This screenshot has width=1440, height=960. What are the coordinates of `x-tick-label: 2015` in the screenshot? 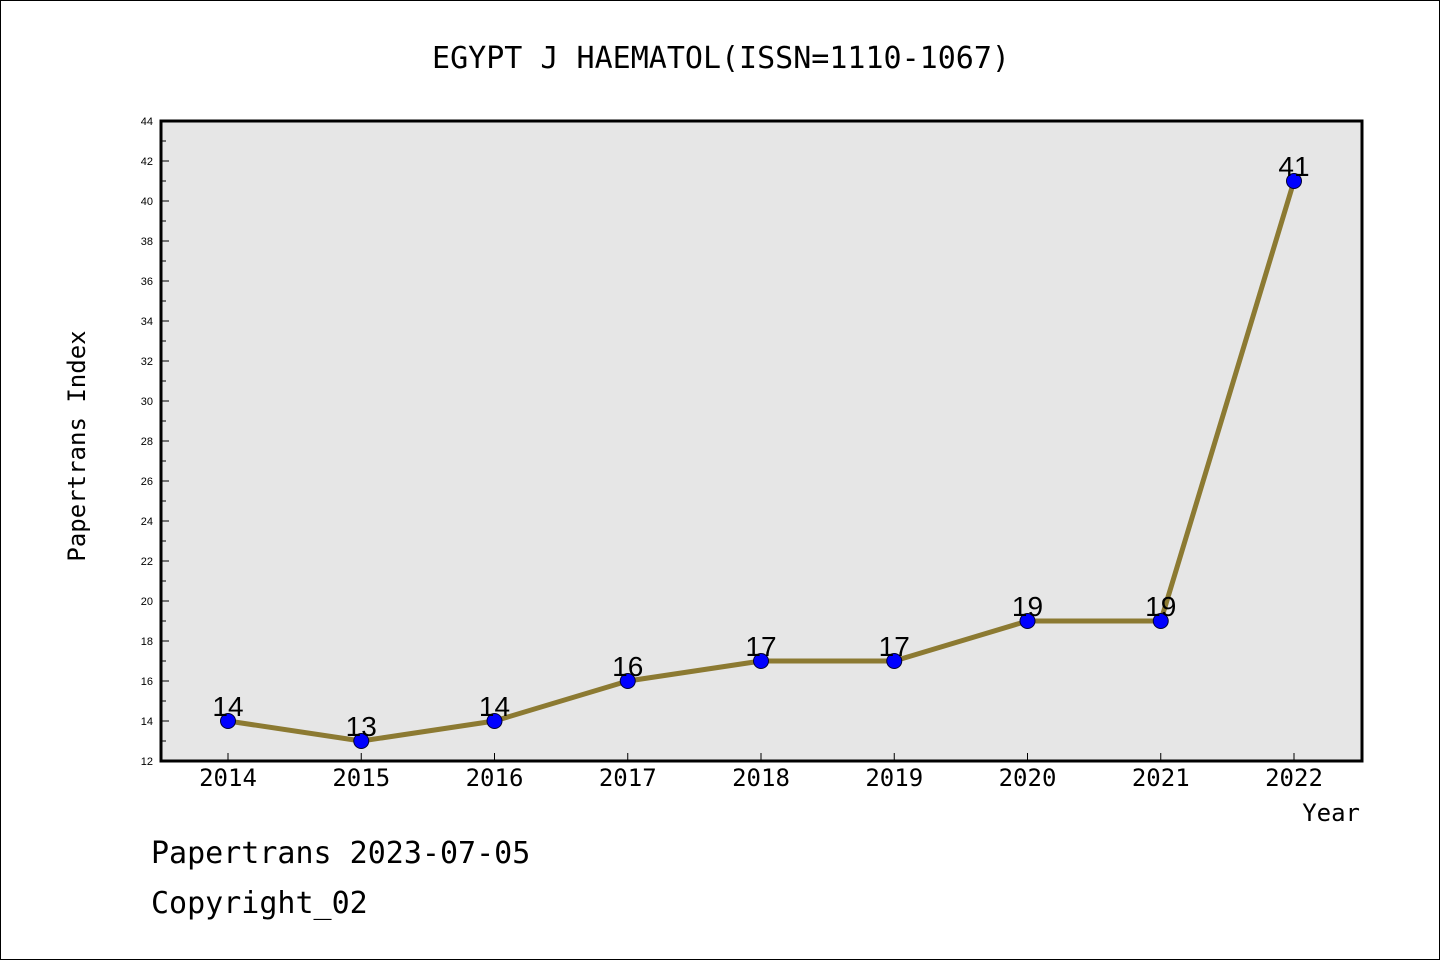 It's located at (361, 778).